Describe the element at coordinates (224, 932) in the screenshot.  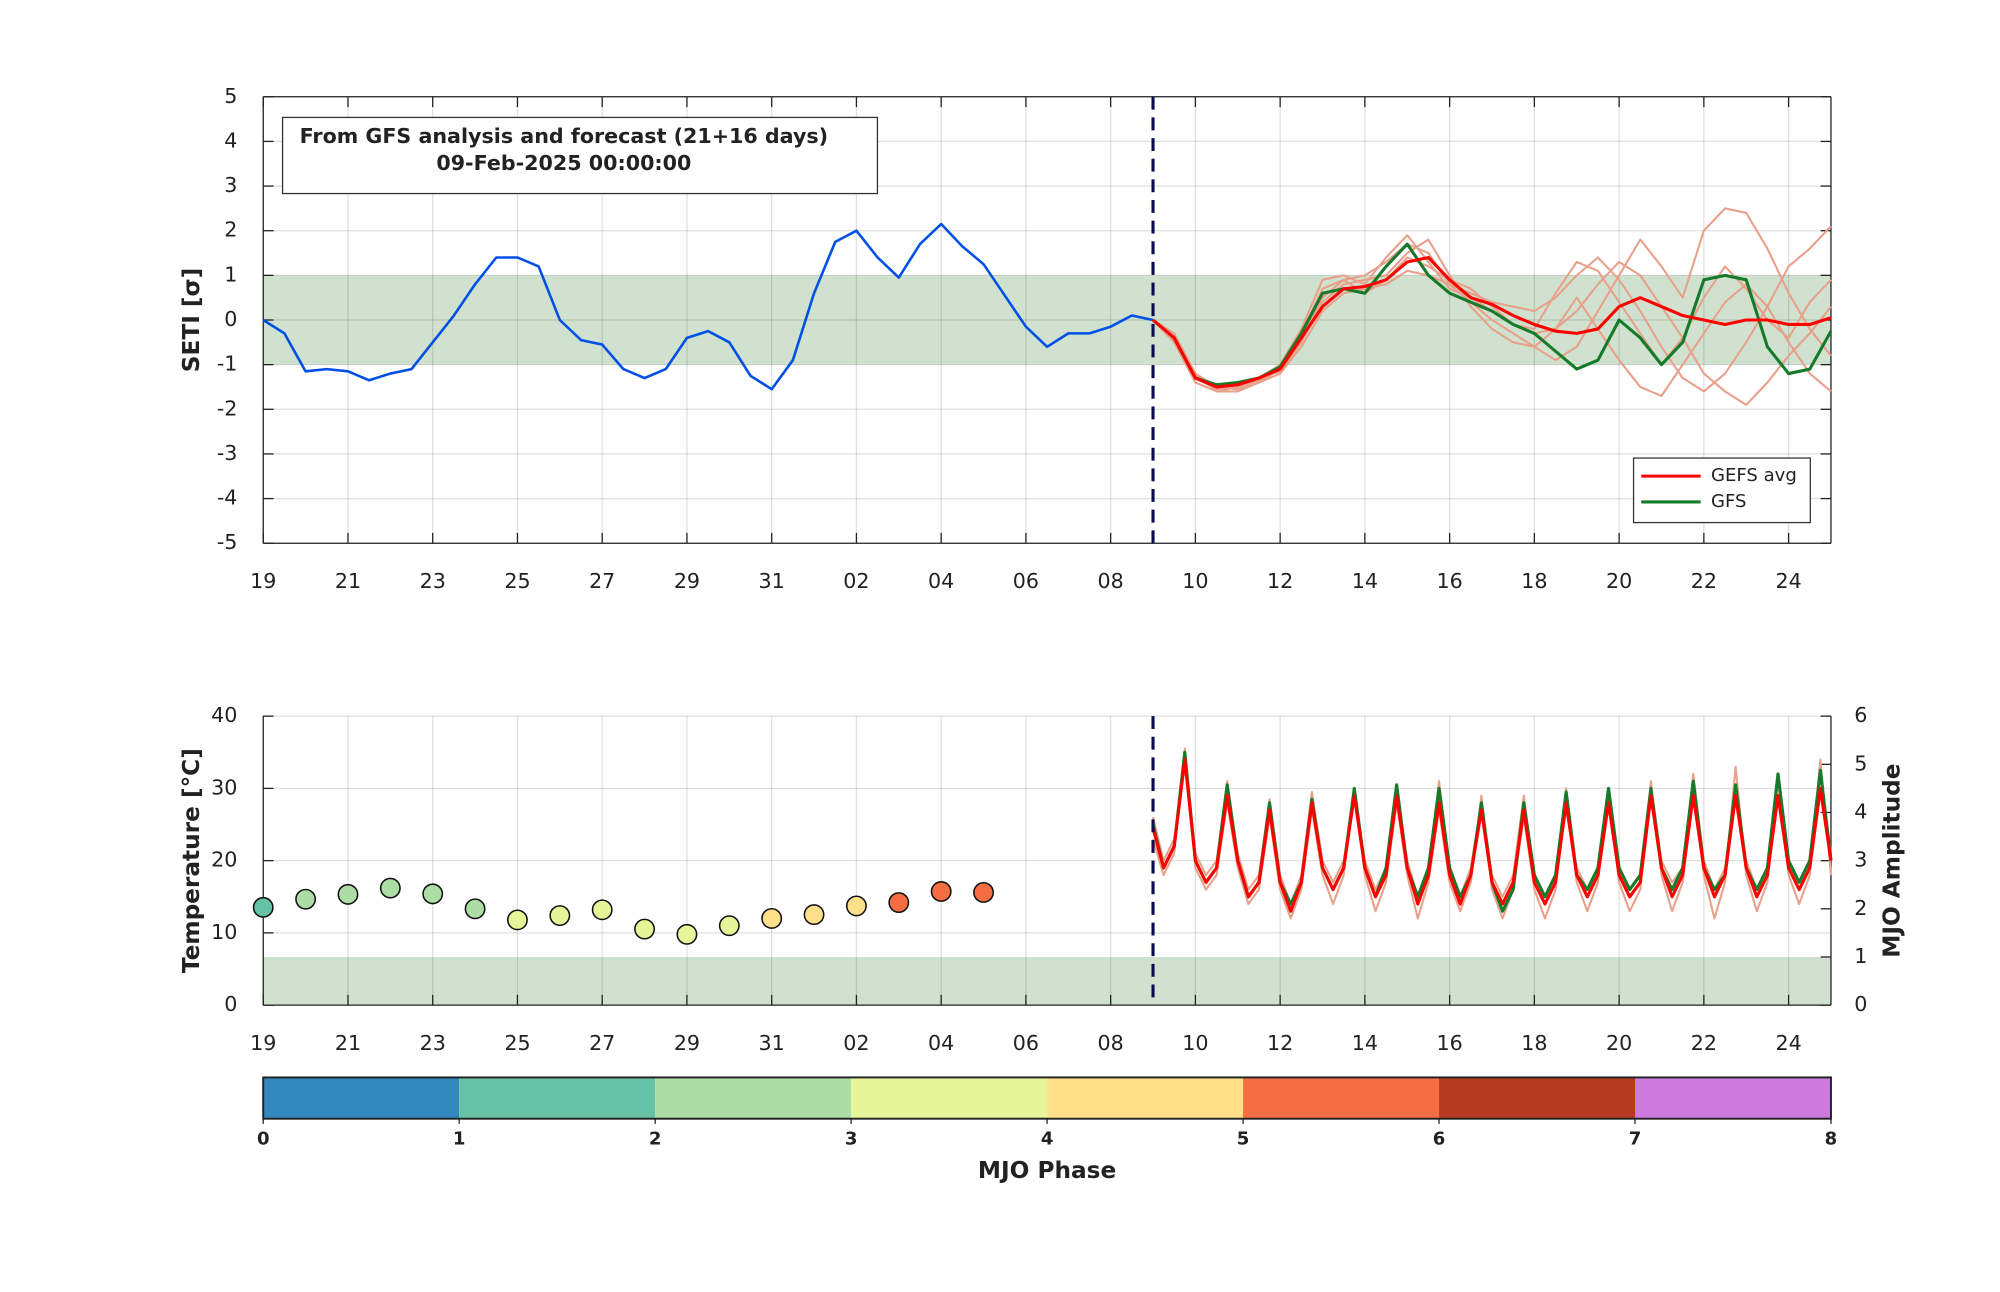
I see `y-tick-label: 10` at that location.